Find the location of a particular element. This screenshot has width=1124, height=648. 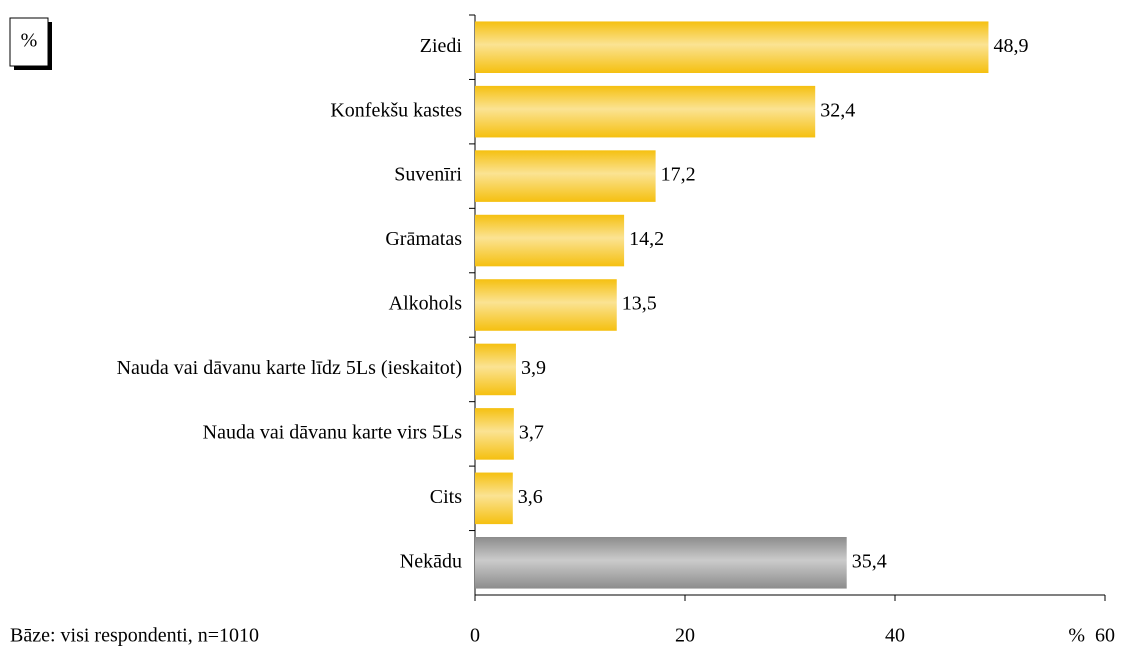

value-label: 32,4 is located at coordinates (837, 110).